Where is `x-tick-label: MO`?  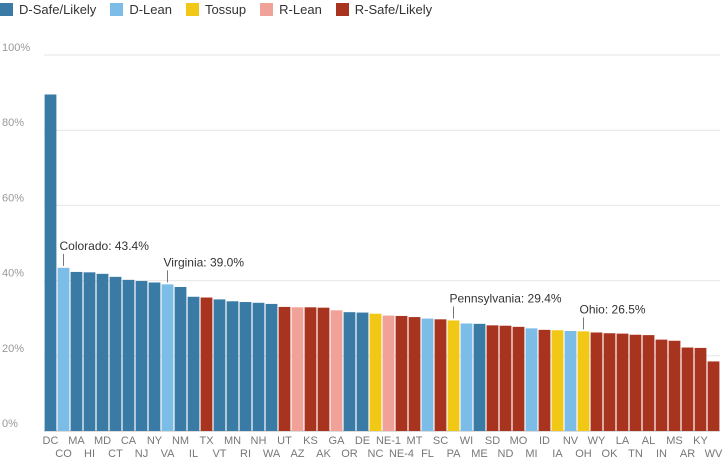
x-tick-label: MO is located at coordinates (519, 441).